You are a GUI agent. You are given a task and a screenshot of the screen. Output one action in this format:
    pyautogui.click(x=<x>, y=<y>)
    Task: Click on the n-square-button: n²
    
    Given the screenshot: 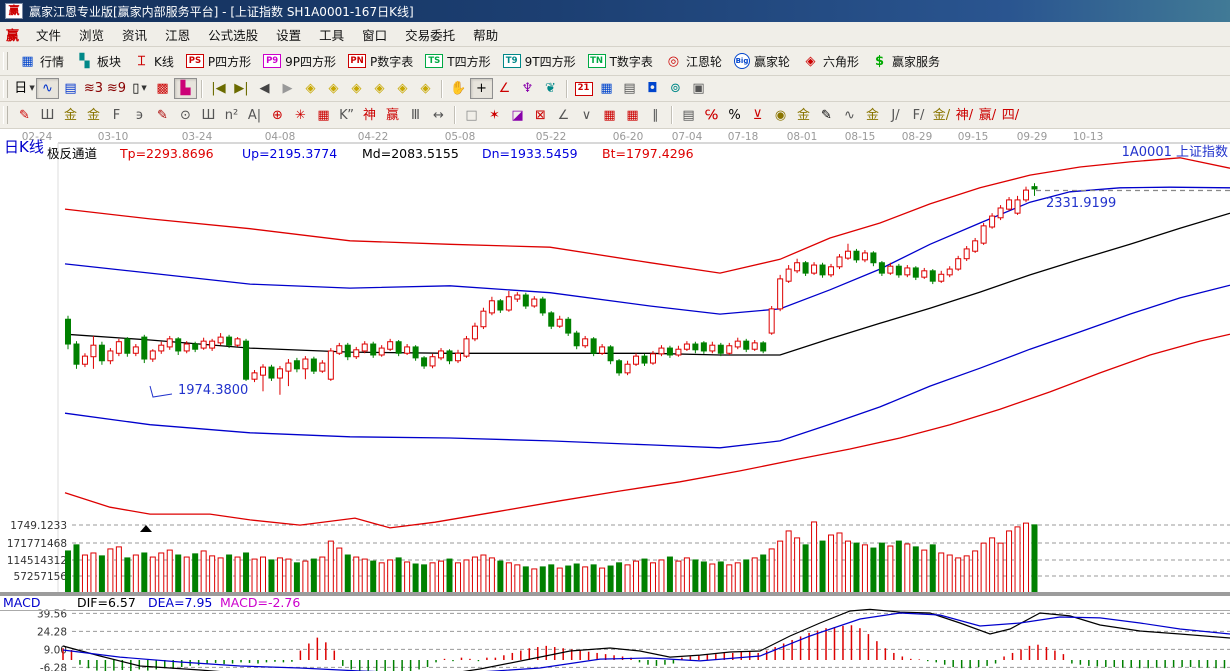 What is the action you would take?
    pyautogui.click(x=231, y=115)
    